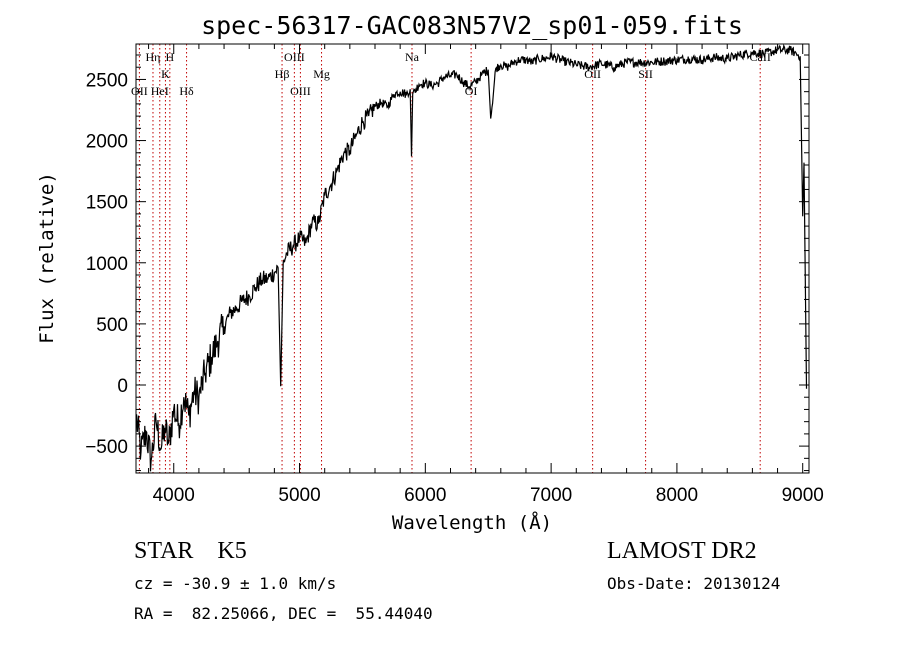 The height and width of the screenshot is (649, 900). I want to click on x-tick-label: 8000, so click(677, 495).